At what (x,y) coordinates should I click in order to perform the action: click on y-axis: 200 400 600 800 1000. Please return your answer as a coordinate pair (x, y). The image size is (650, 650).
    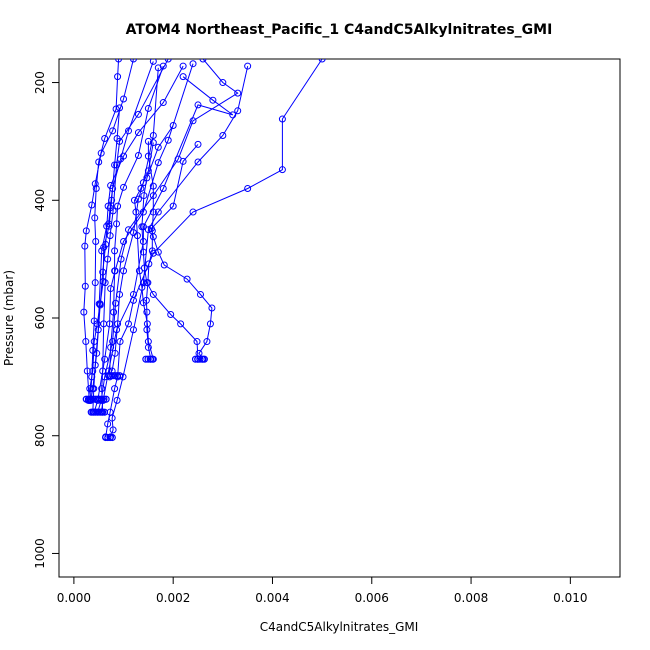
    Looking at the image, I should click on (46, 320).